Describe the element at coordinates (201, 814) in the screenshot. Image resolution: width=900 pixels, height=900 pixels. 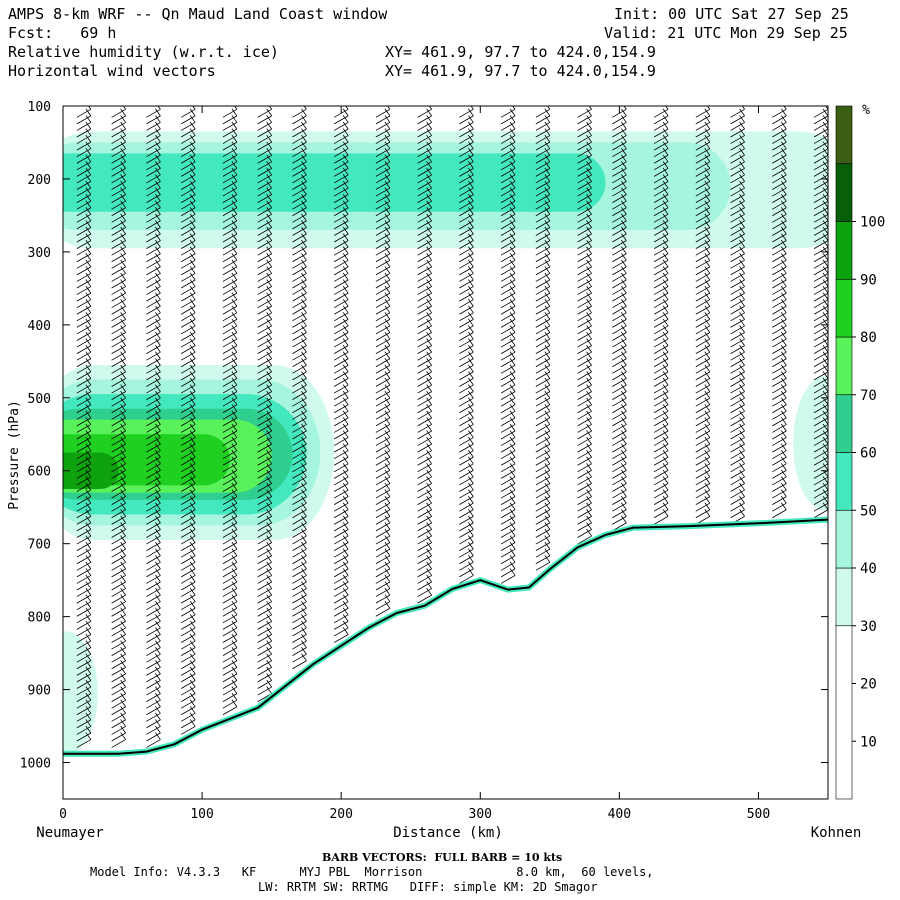
I see `x-tick-label: 100` at that location.